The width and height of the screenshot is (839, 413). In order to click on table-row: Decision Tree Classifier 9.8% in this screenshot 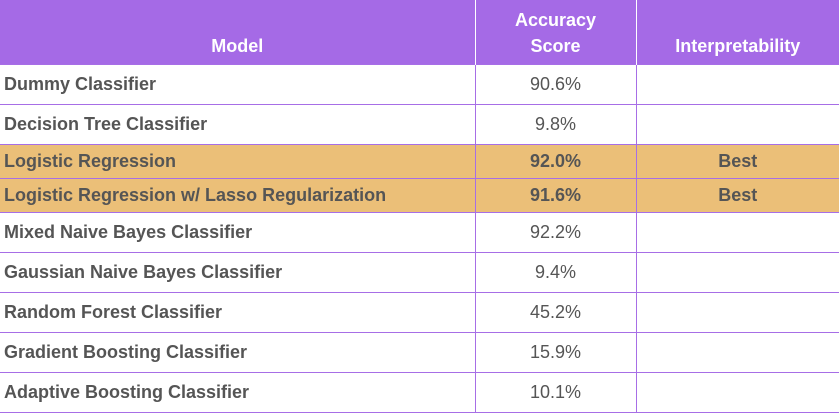, I will do `click(419, 124)`.